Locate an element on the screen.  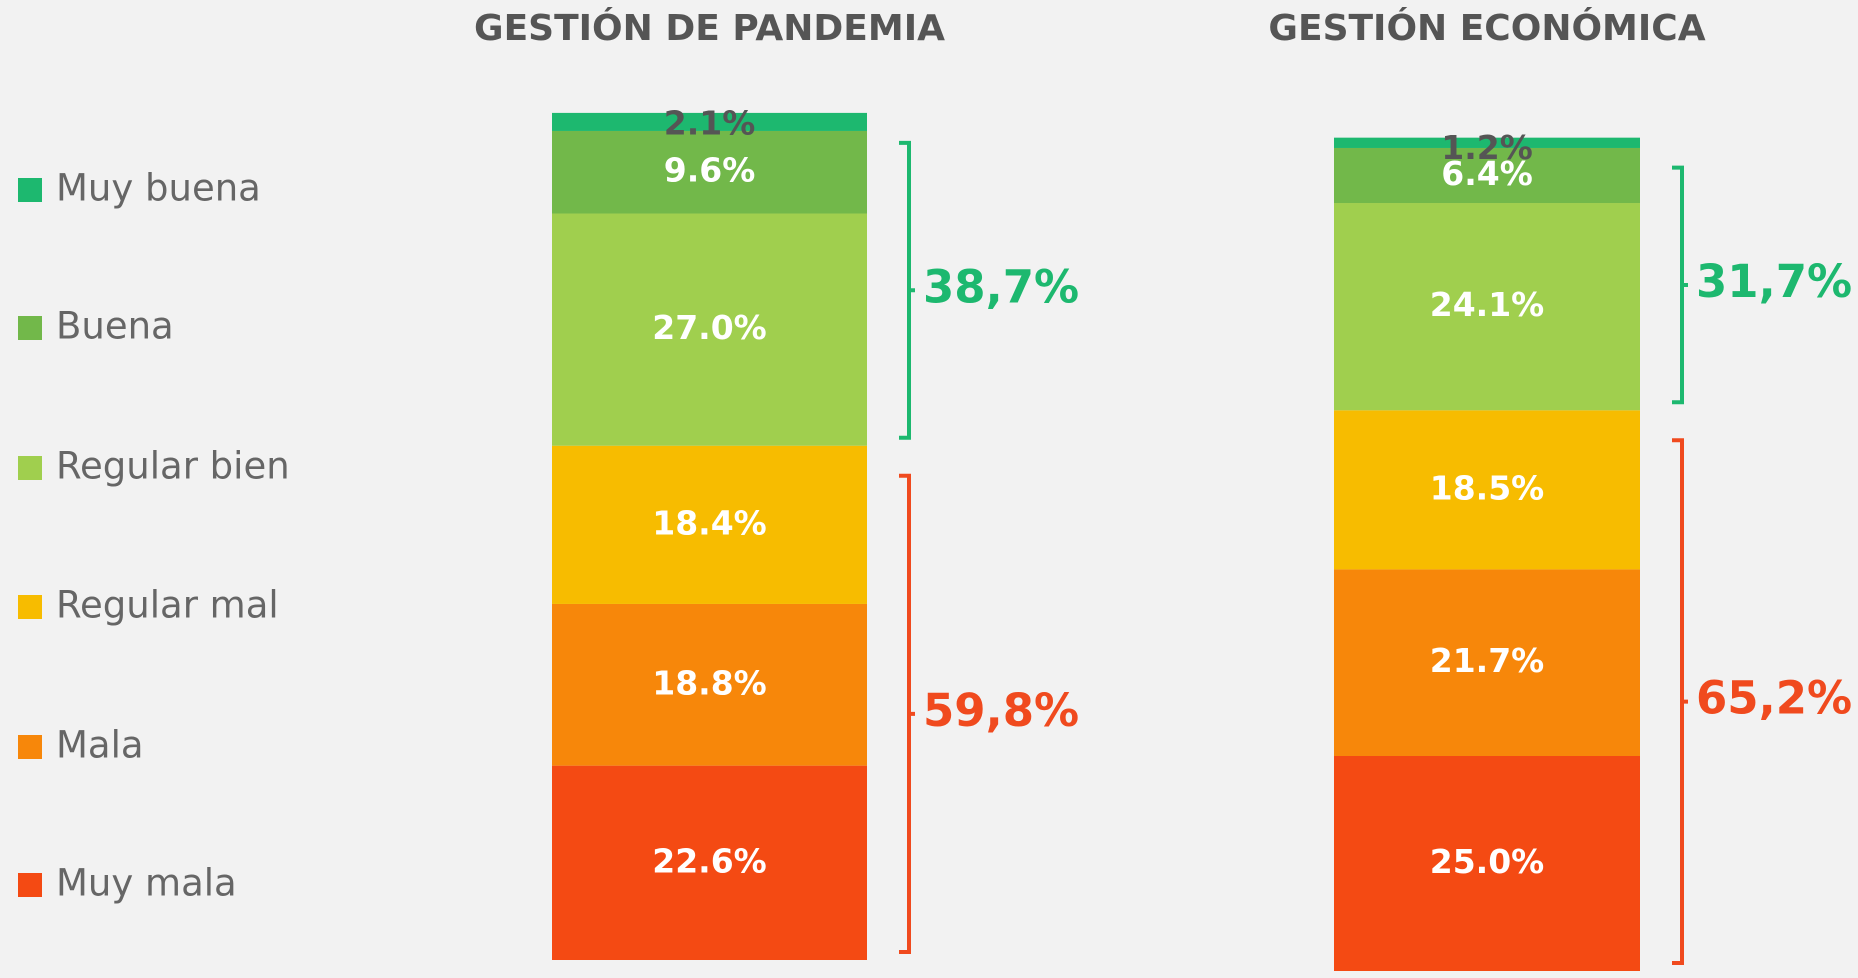
annotation: 59,8% is located at coordinates (1001, 710).